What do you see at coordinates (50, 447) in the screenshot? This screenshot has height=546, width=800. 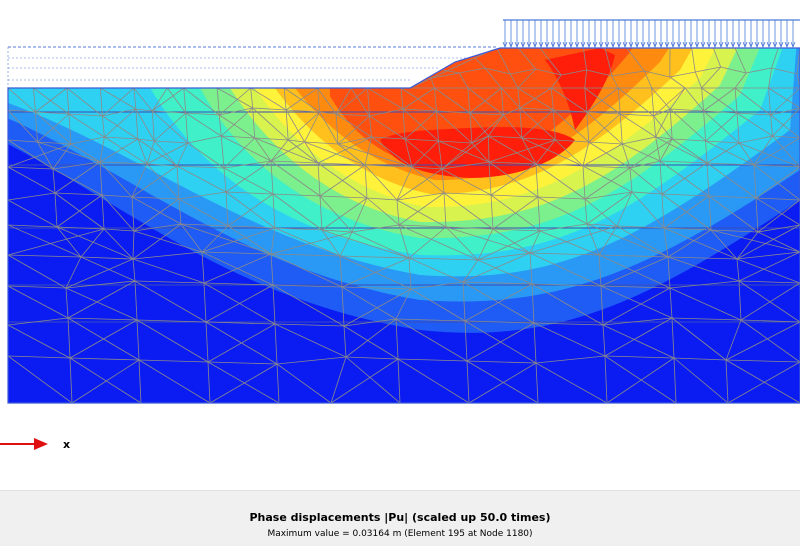 I see `x-axis-arrow` at bounding box center [50, 447].